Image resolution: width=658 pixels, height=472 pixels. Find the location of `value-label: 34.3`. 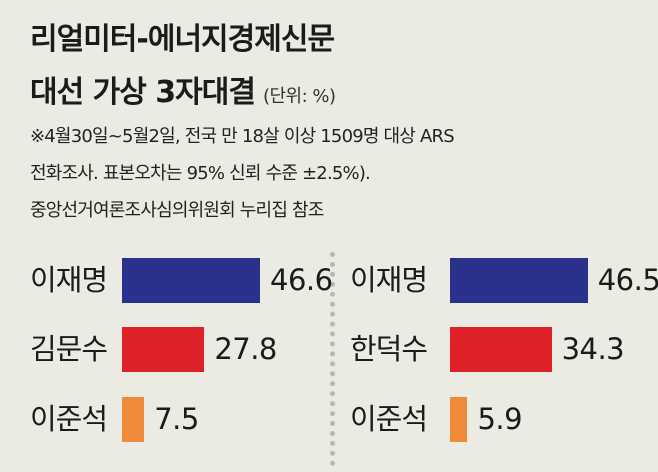

value-label: 34.3 is located at coordinates (593, 349).